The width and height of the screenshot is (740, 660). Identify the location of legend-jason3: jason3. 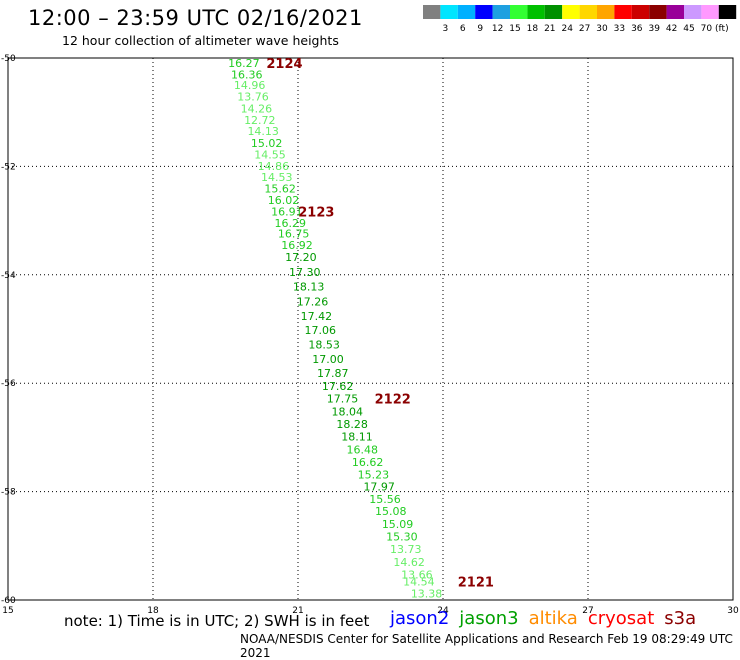
(489, 618).